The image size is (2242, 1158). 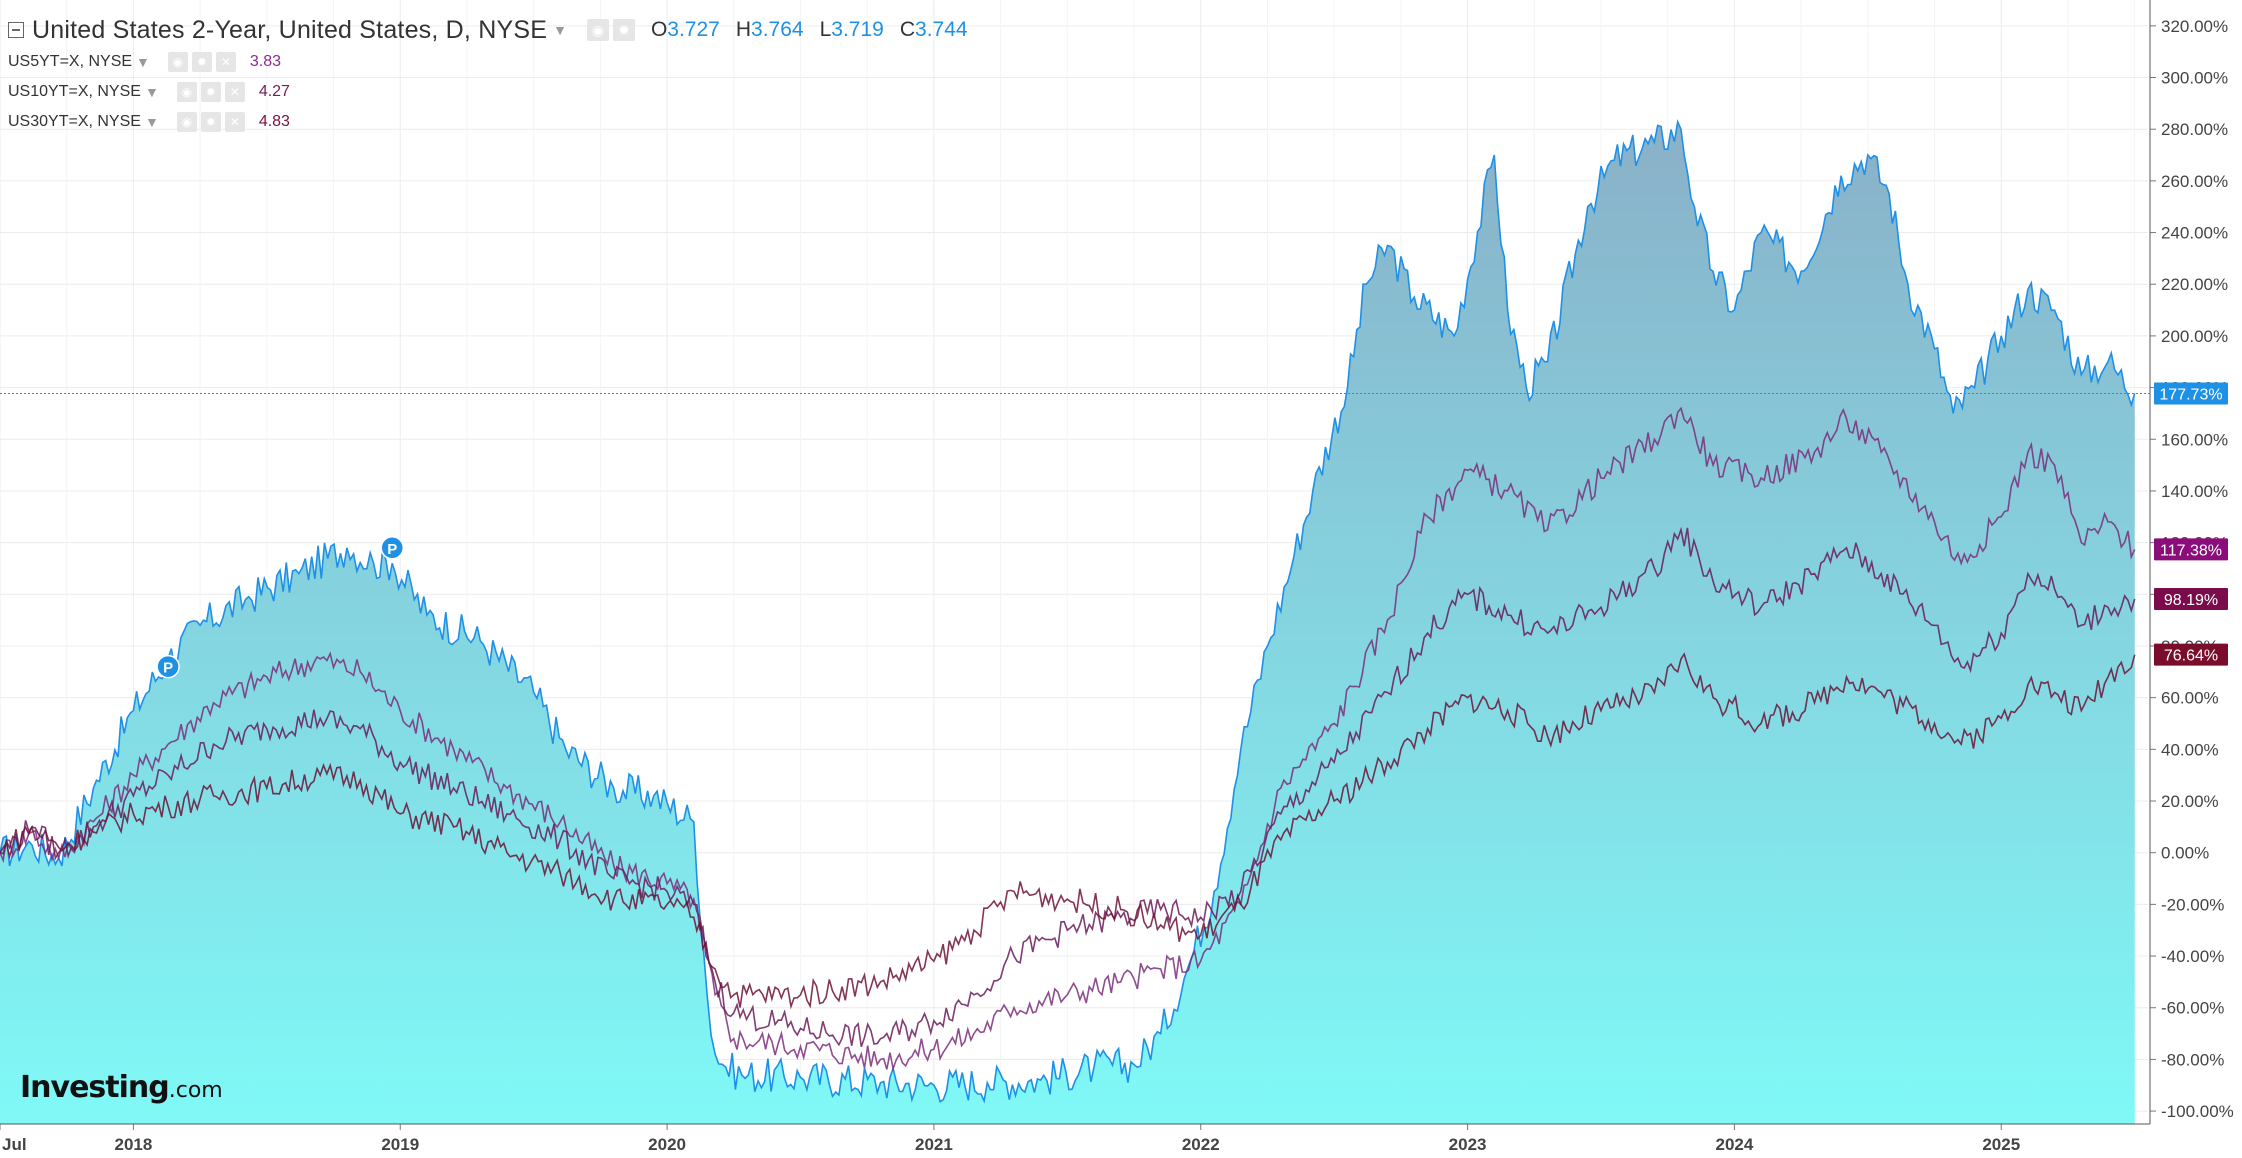 What do you see at coordinates (610, 30) in the screenshot?
I see `title-controls: ◉ ✹` at bounding box center [610, 30].